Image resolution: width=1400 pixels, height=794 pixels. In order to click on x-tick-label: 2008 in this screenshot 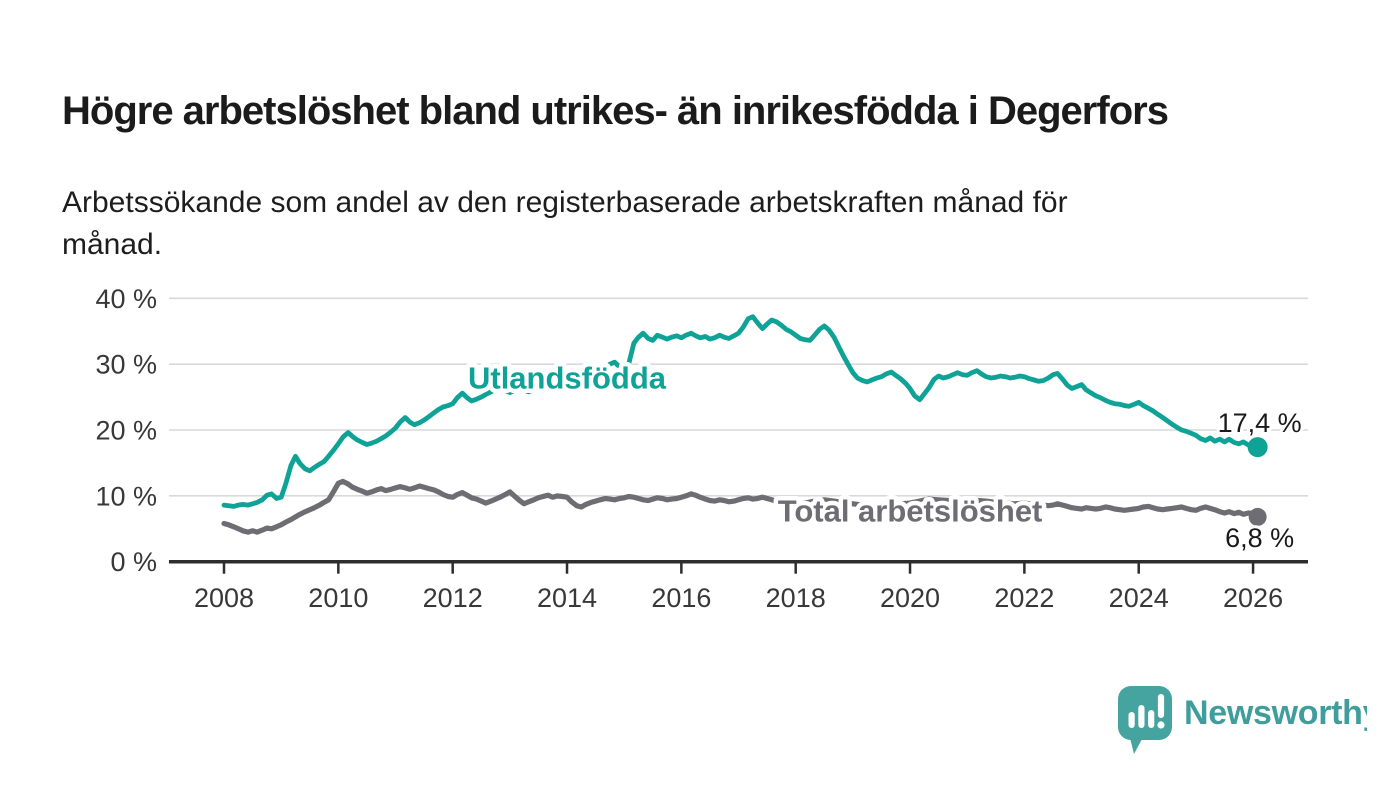, I will do `click(224, 598)`.